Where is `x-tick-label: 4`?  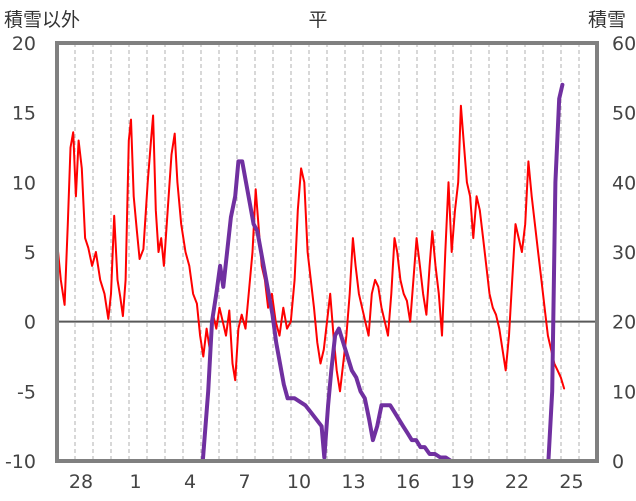
x-tick-label: 4 is located at coordinates (190, 482).